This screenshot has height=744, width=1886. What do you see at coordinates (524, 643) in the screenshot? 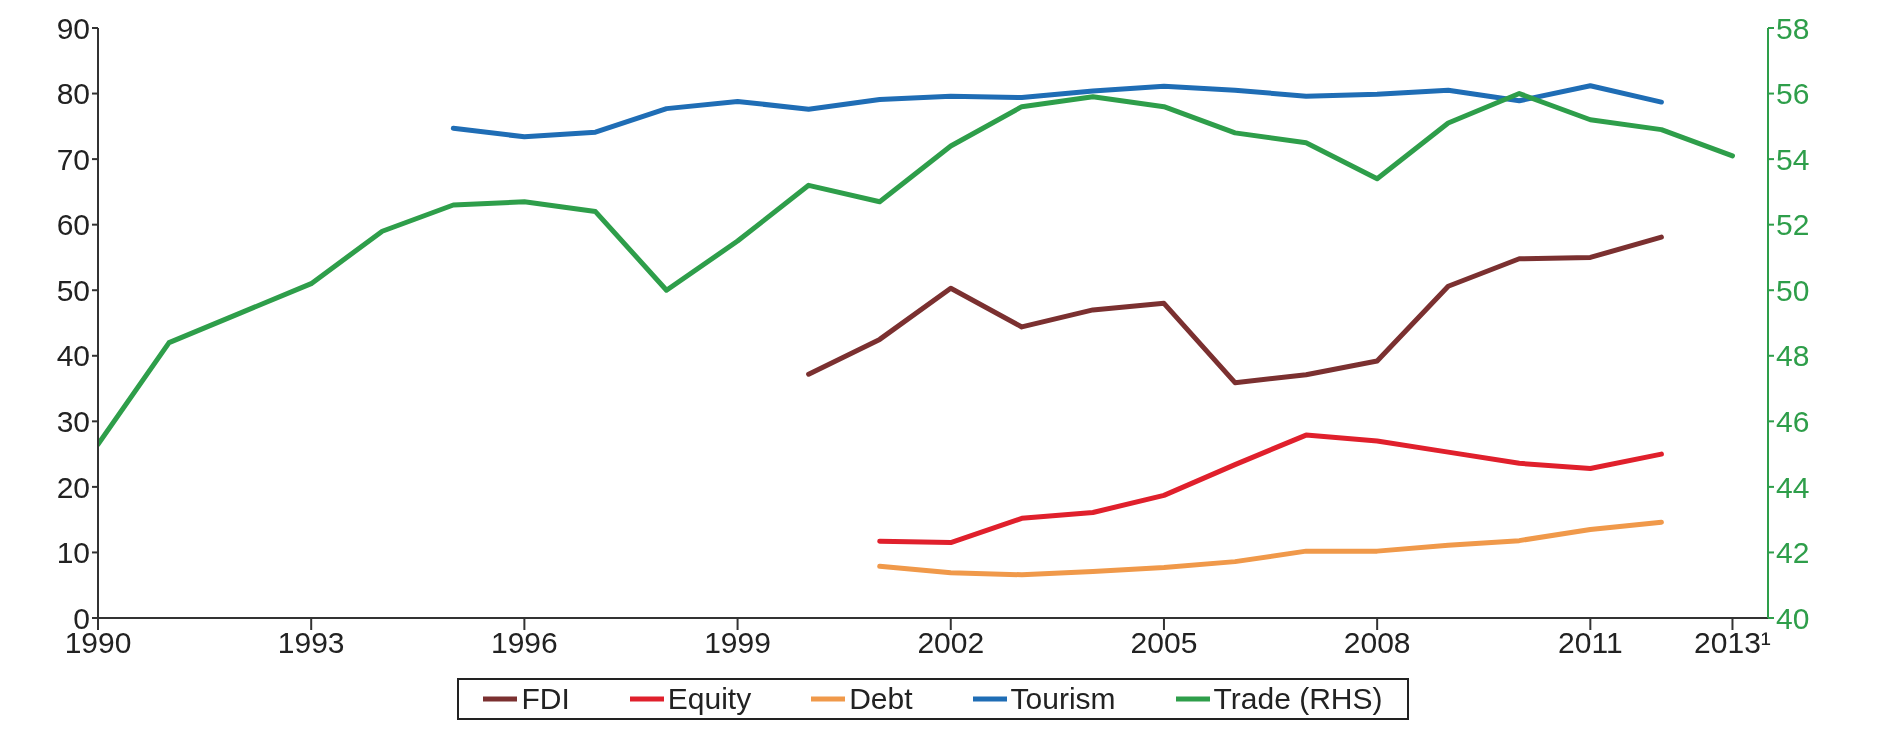
I see `x-tick-label: 1996` at bounding box center [524, 643].